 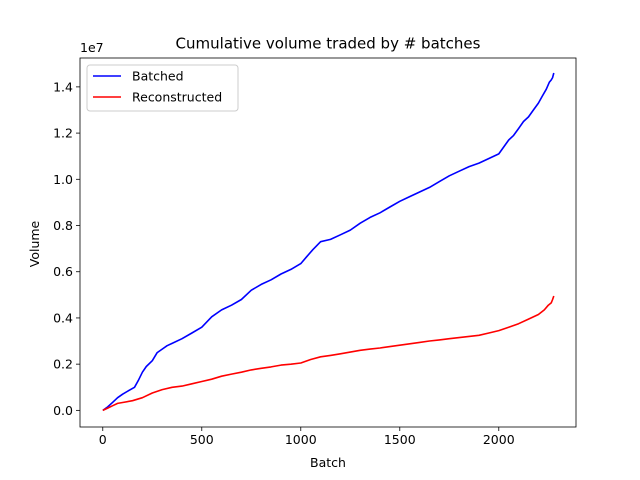 What do you see at coordinates (92, 47) in the screenshot?
I see `y-offset-label: 1e7` at bounding box center [92, 47].